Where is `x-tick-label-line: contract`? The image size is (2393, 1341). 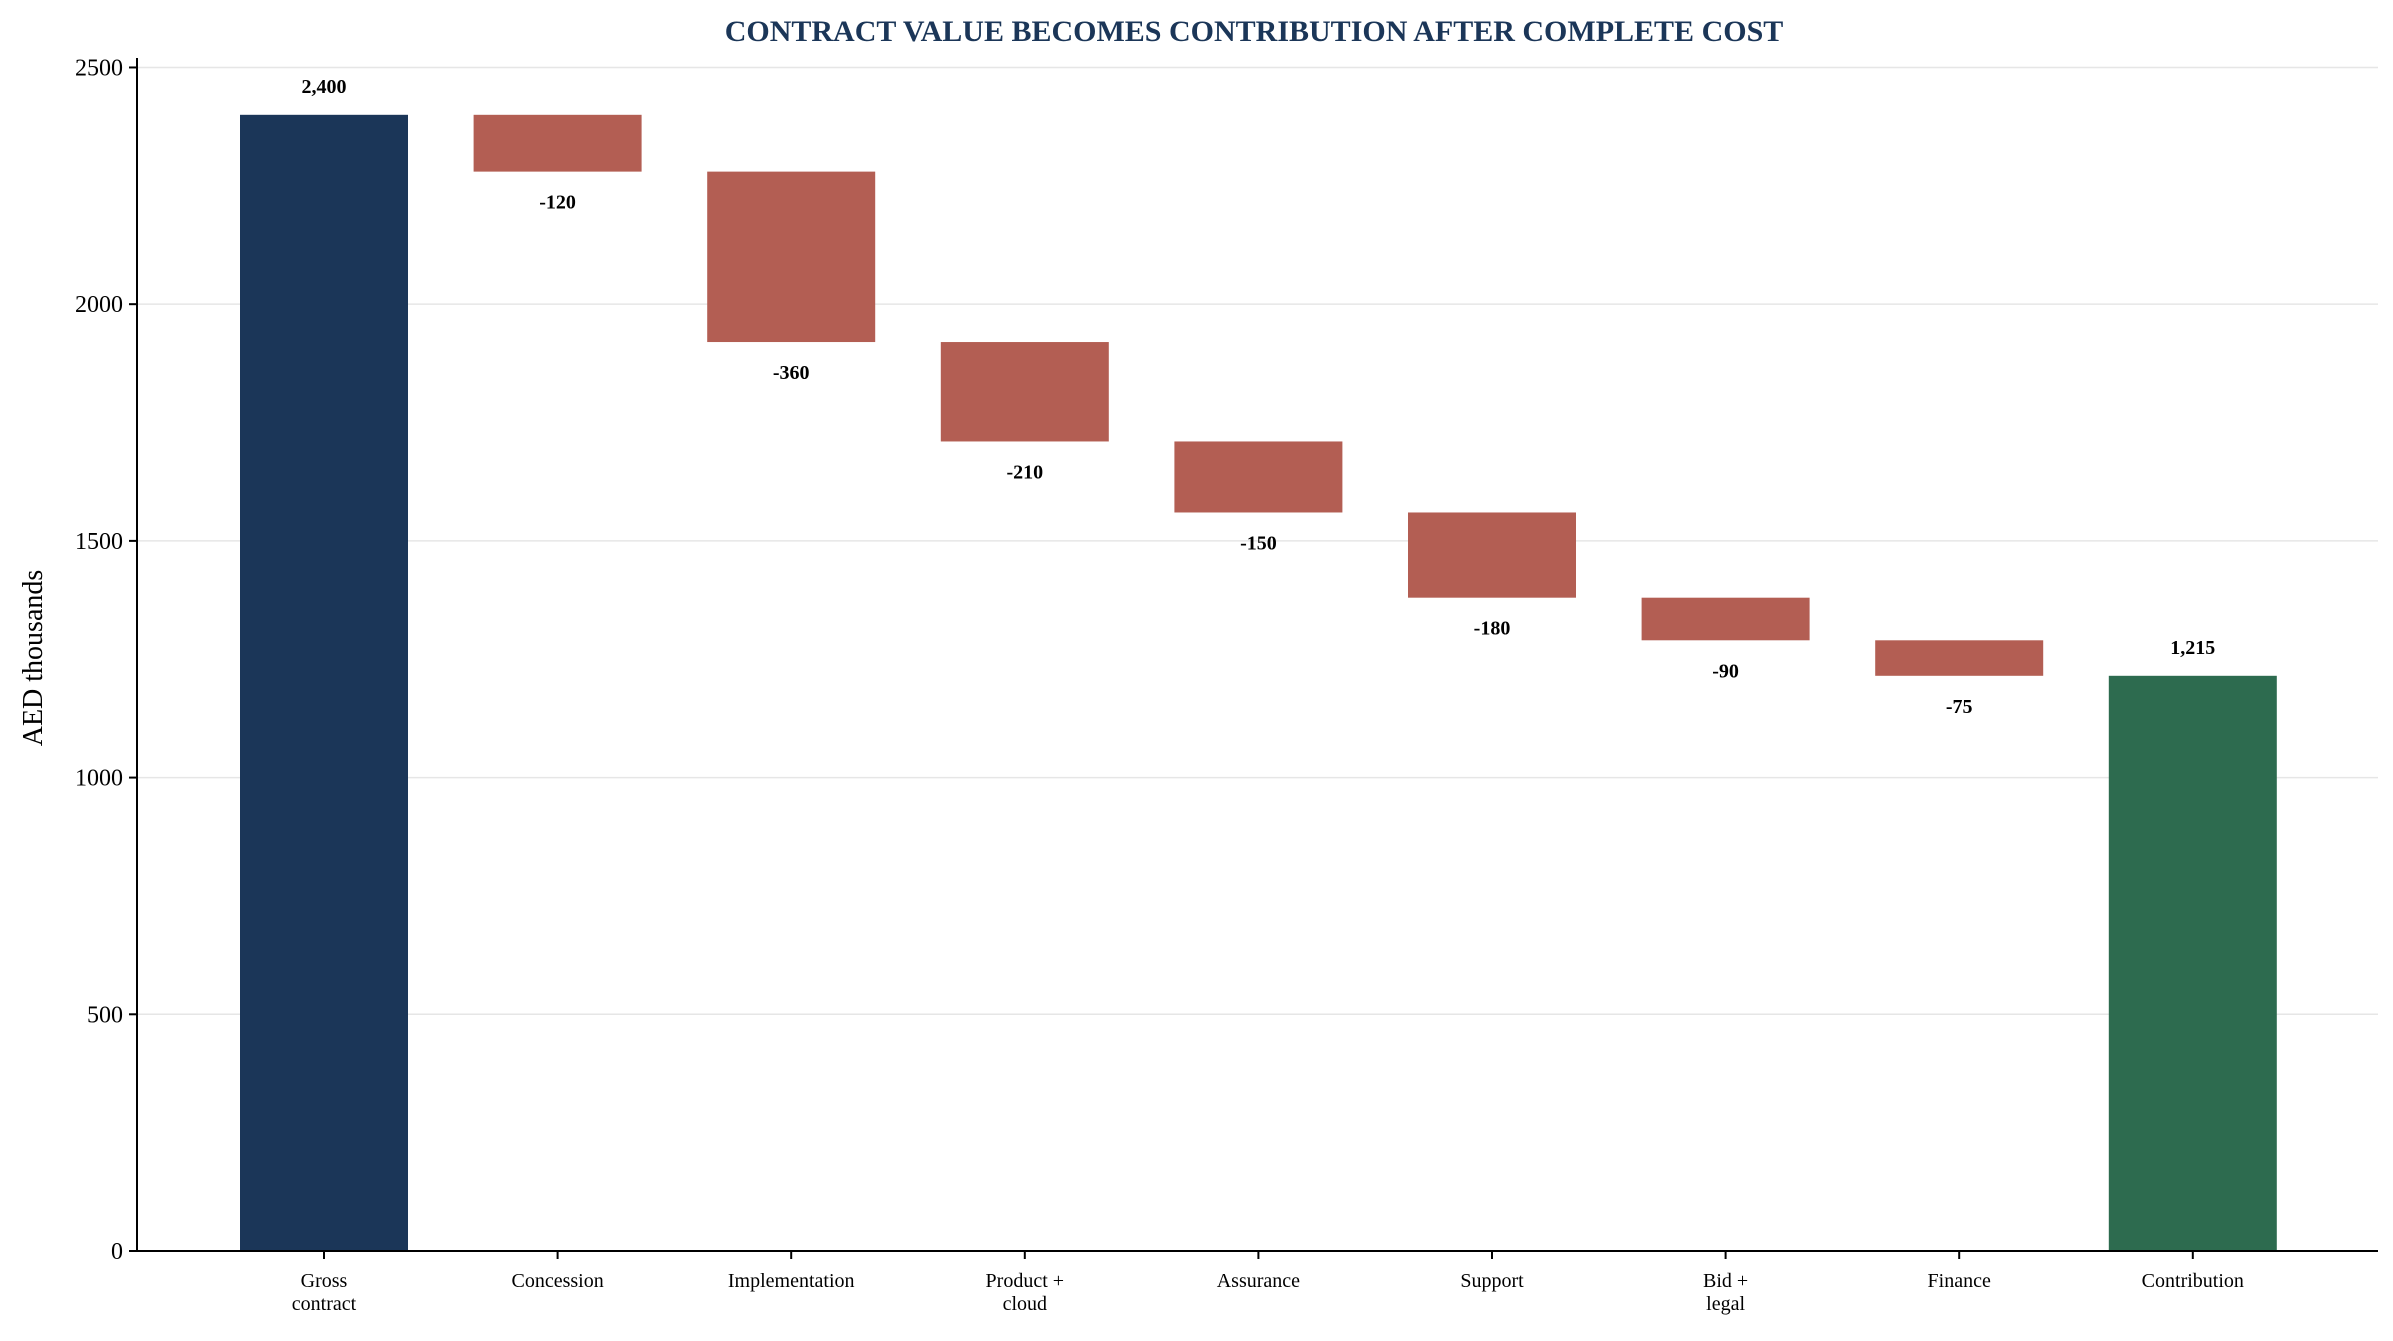
x-tick-label-line: contract is located at coordinates (324, 1304).